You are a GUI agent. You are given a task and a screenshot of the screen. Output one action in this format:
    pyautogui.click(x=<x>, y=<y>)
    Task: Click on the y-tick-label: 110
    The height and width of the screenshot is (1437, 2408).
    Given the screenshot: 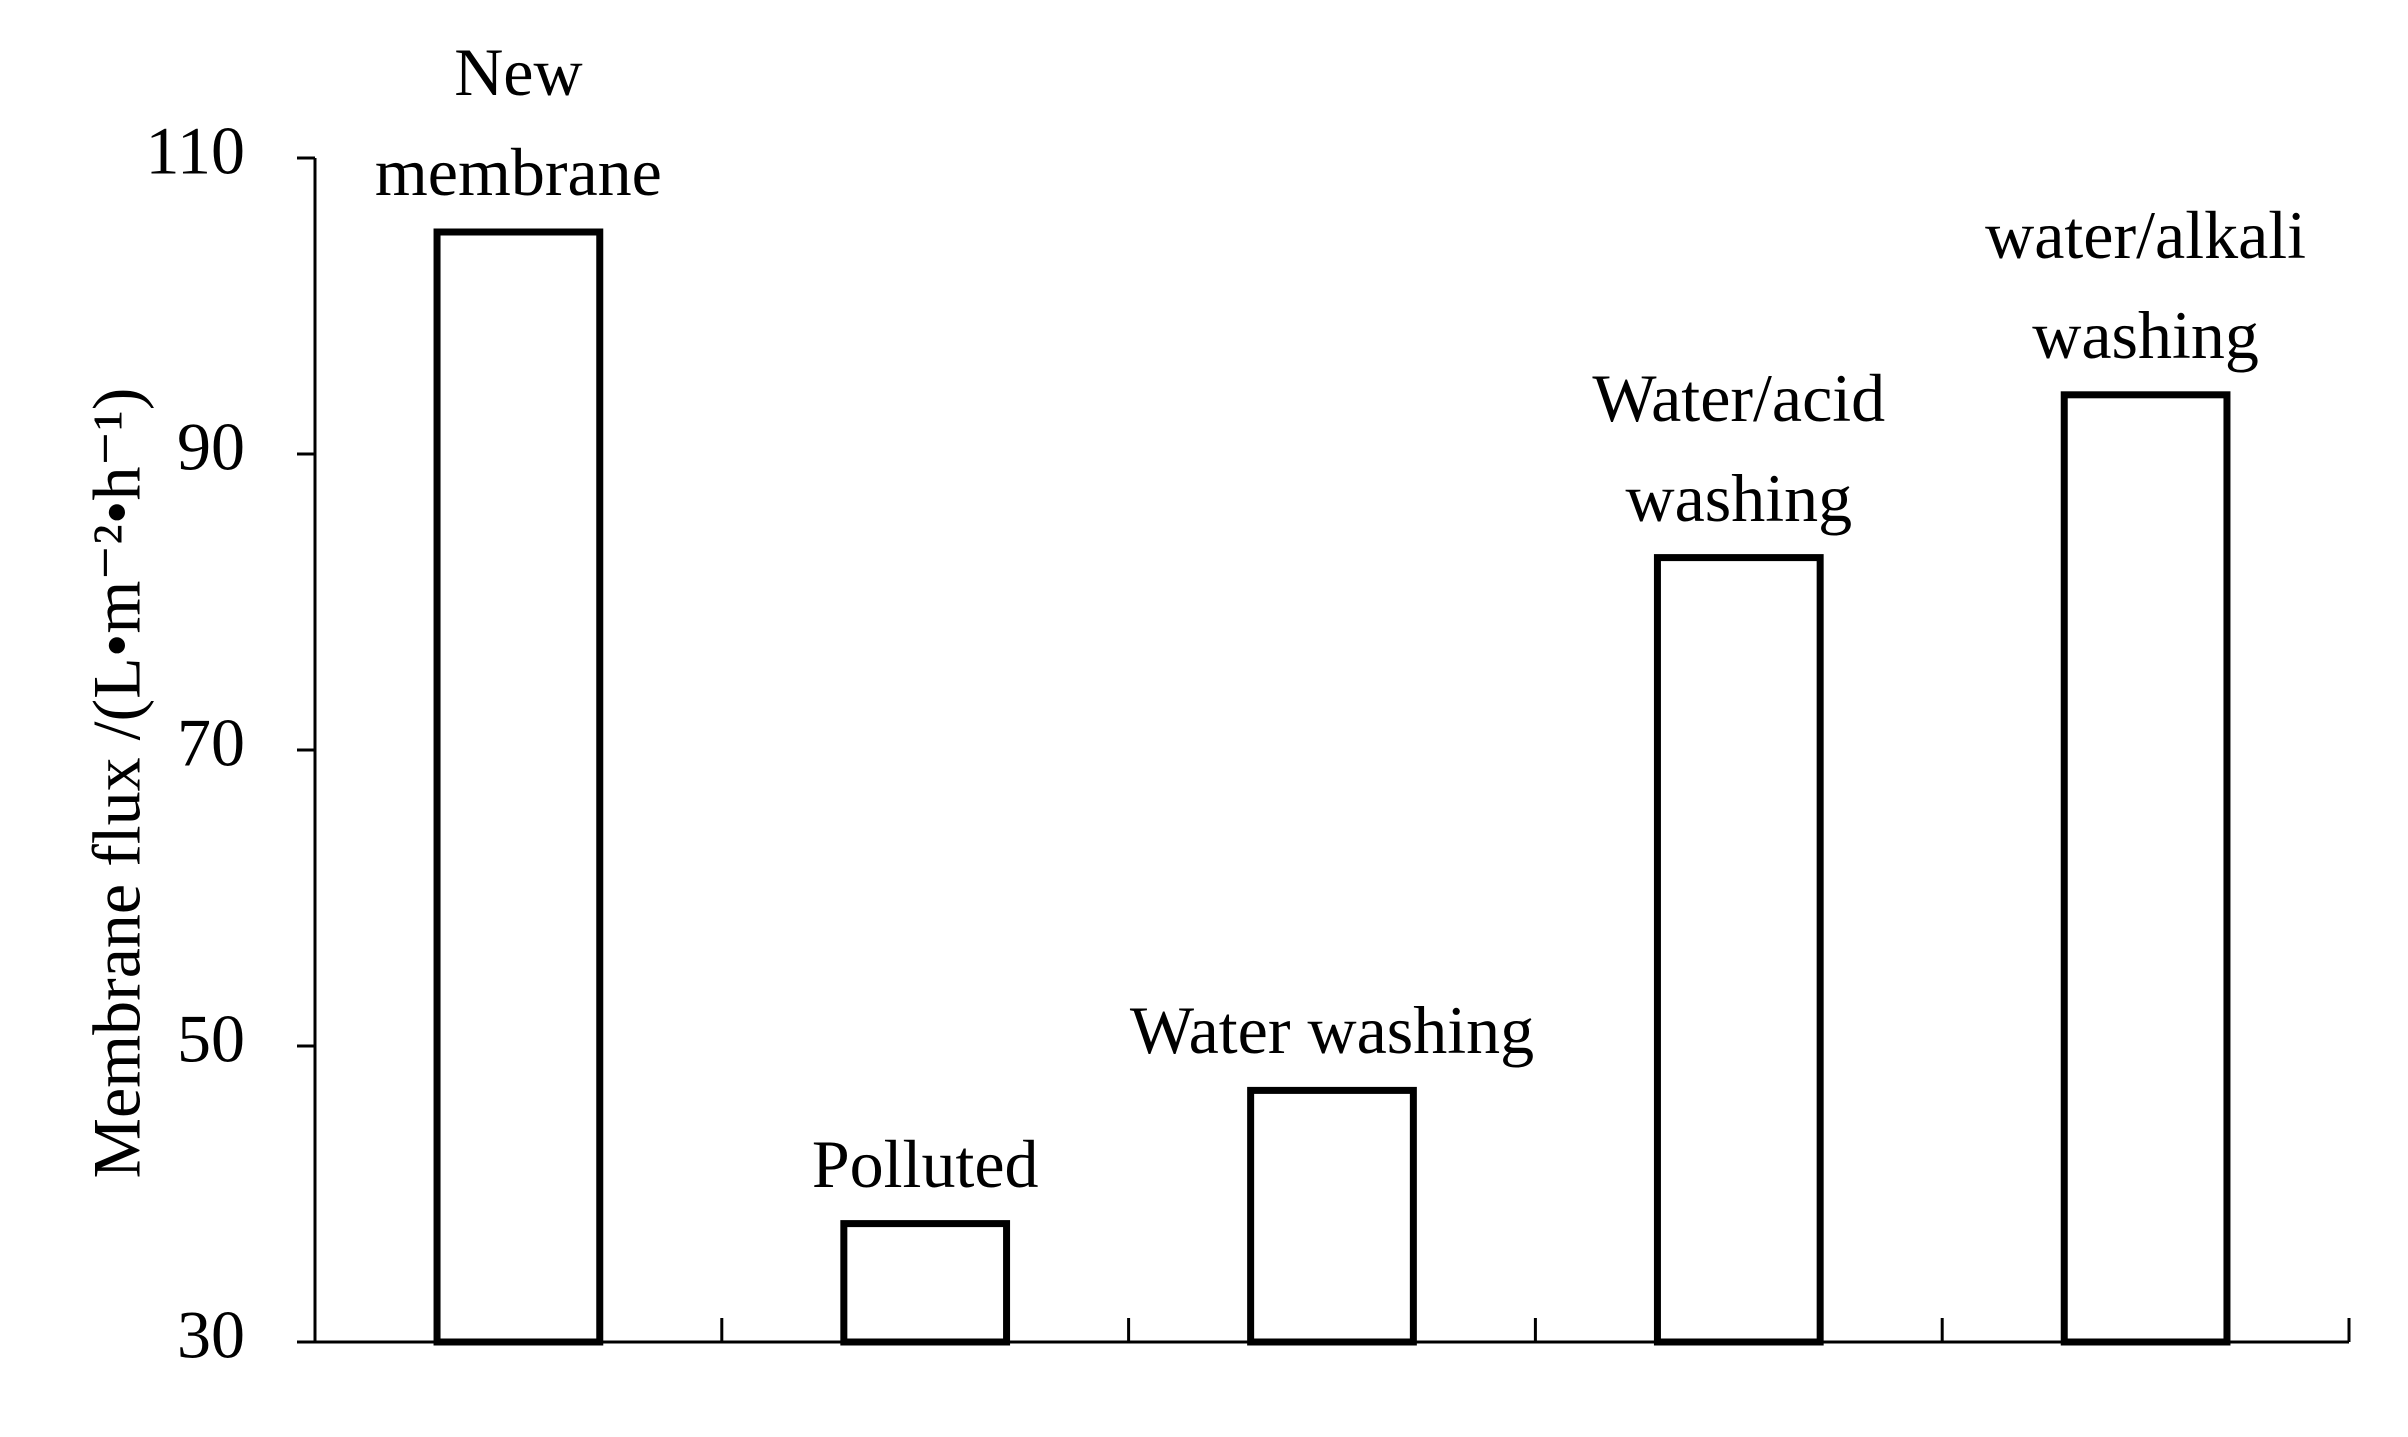 What is the action you would take?
    pyautogui.click(x=195, y=151)
    